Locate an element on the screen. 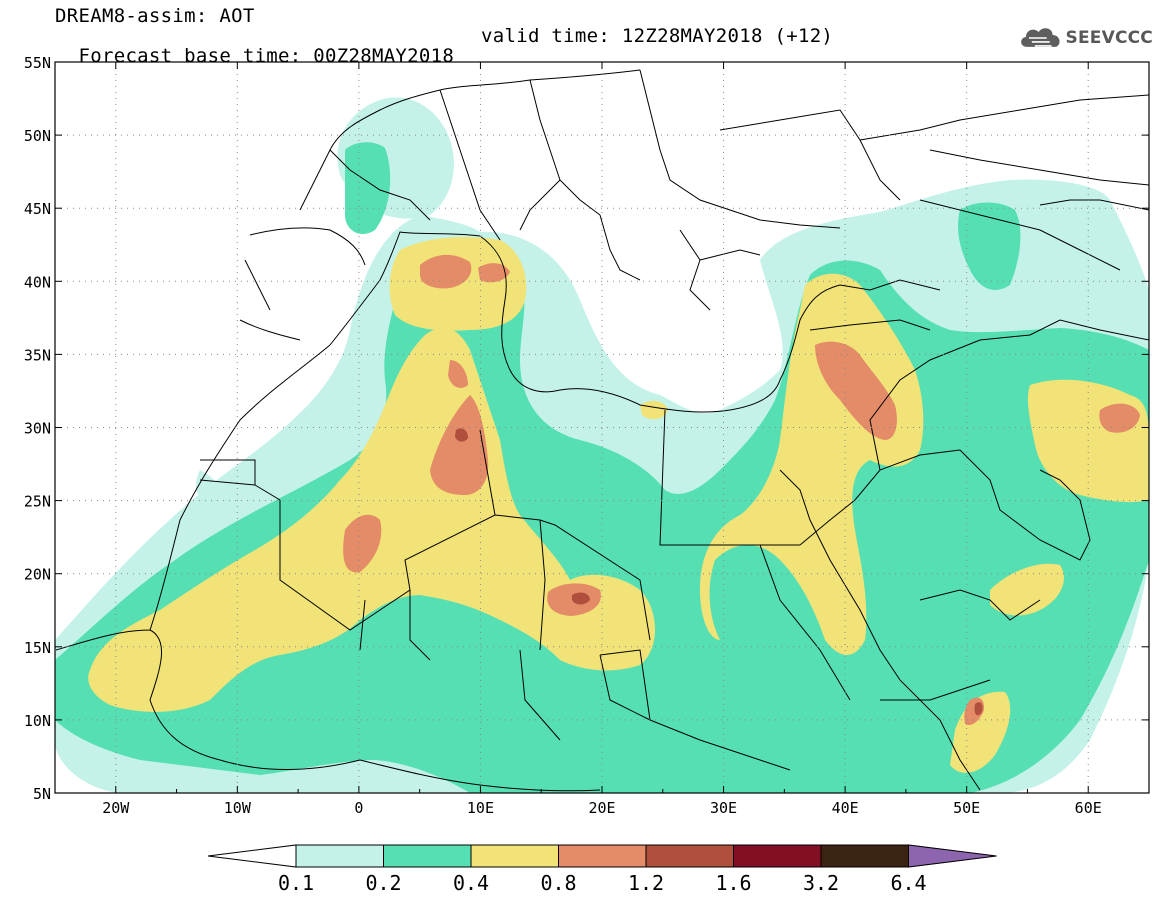 This screenshot has height=905, width=1165. lon-tick-label: 60E is located at coordinates (1088, 808).